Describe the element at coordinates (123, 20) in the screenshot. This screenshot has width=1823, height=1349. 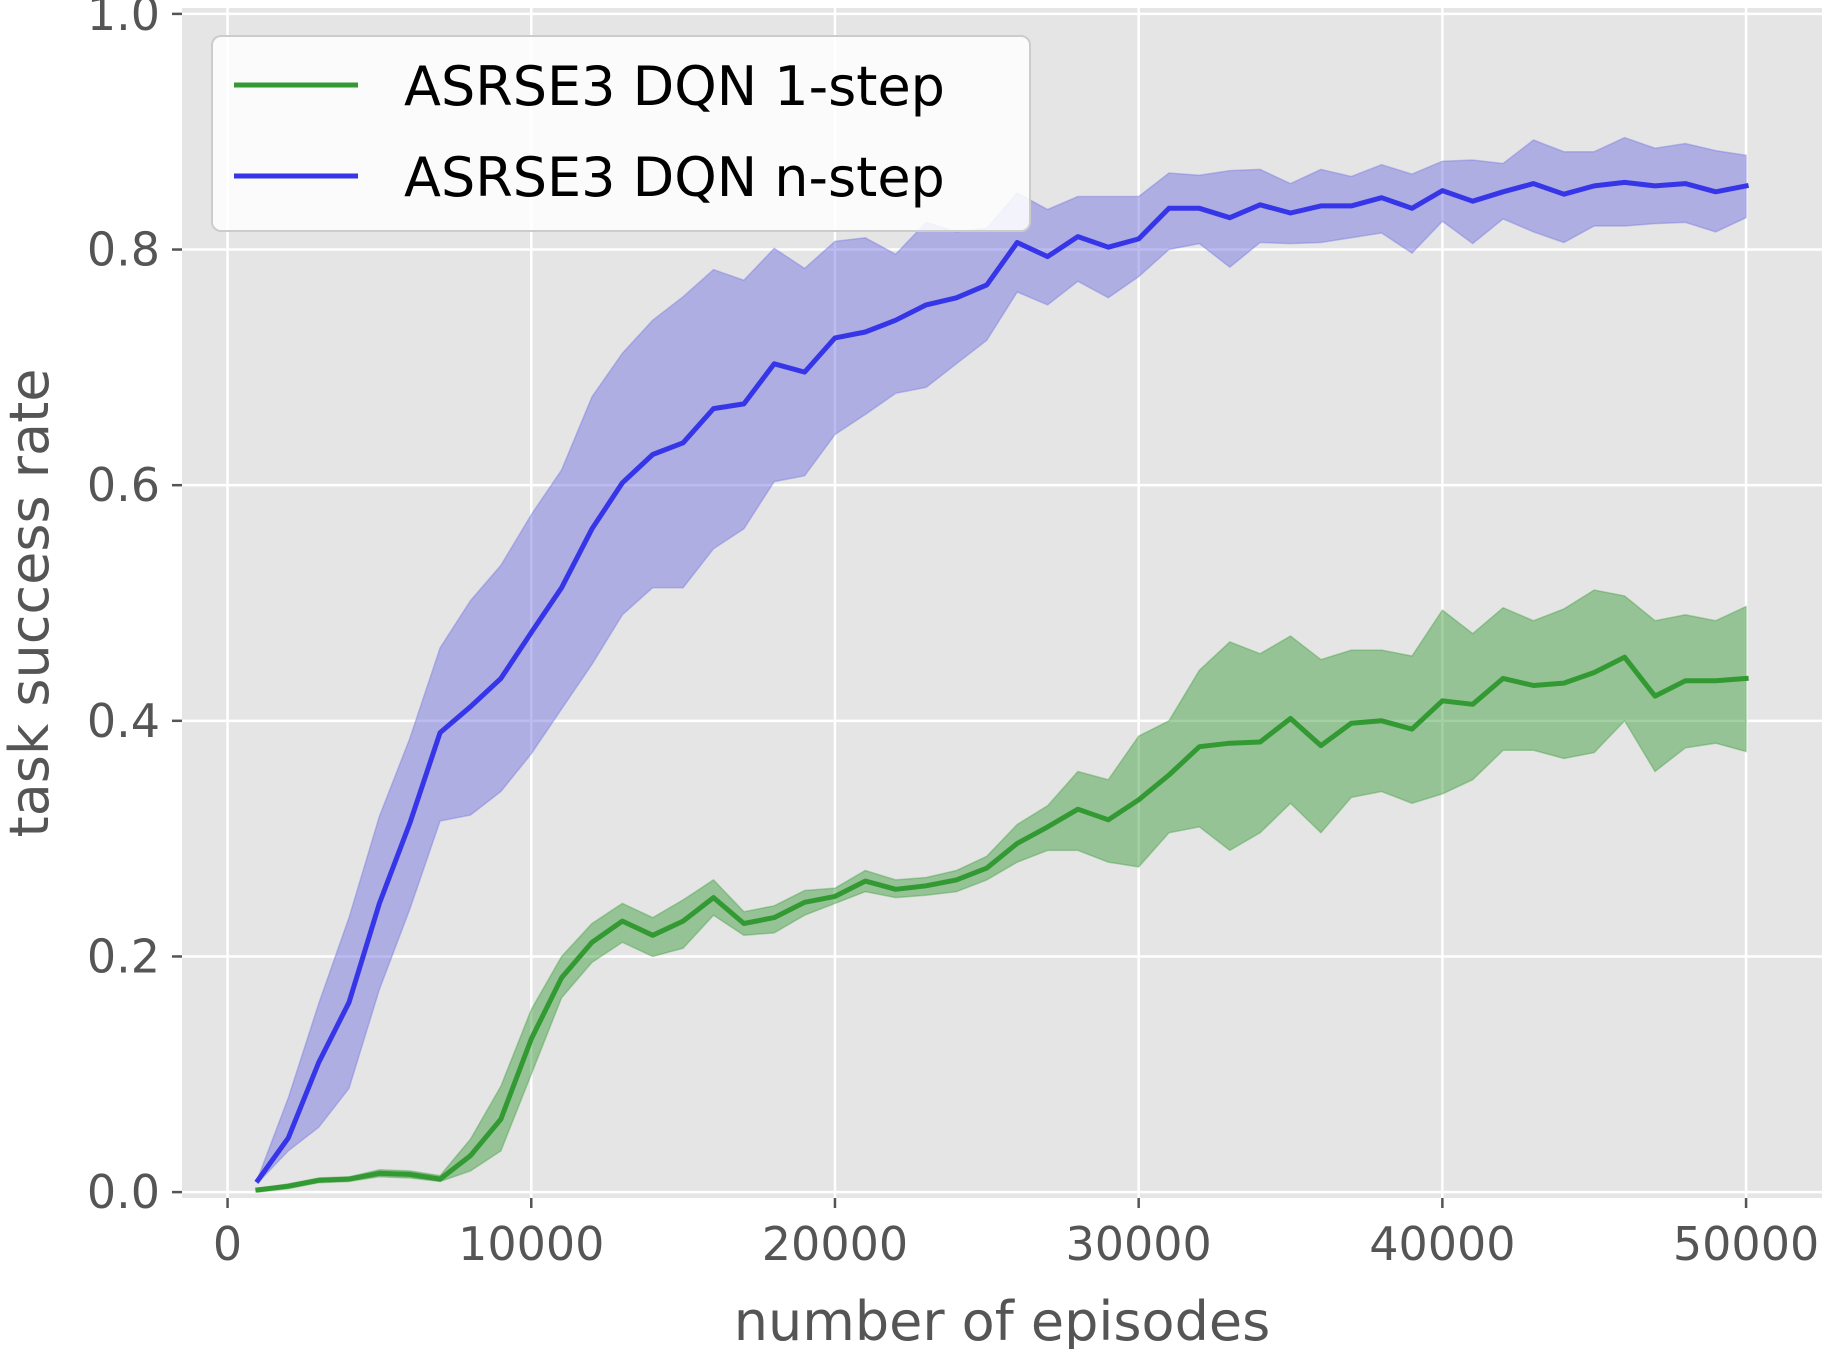
I see `y-tick-label: 1.0` at that location.